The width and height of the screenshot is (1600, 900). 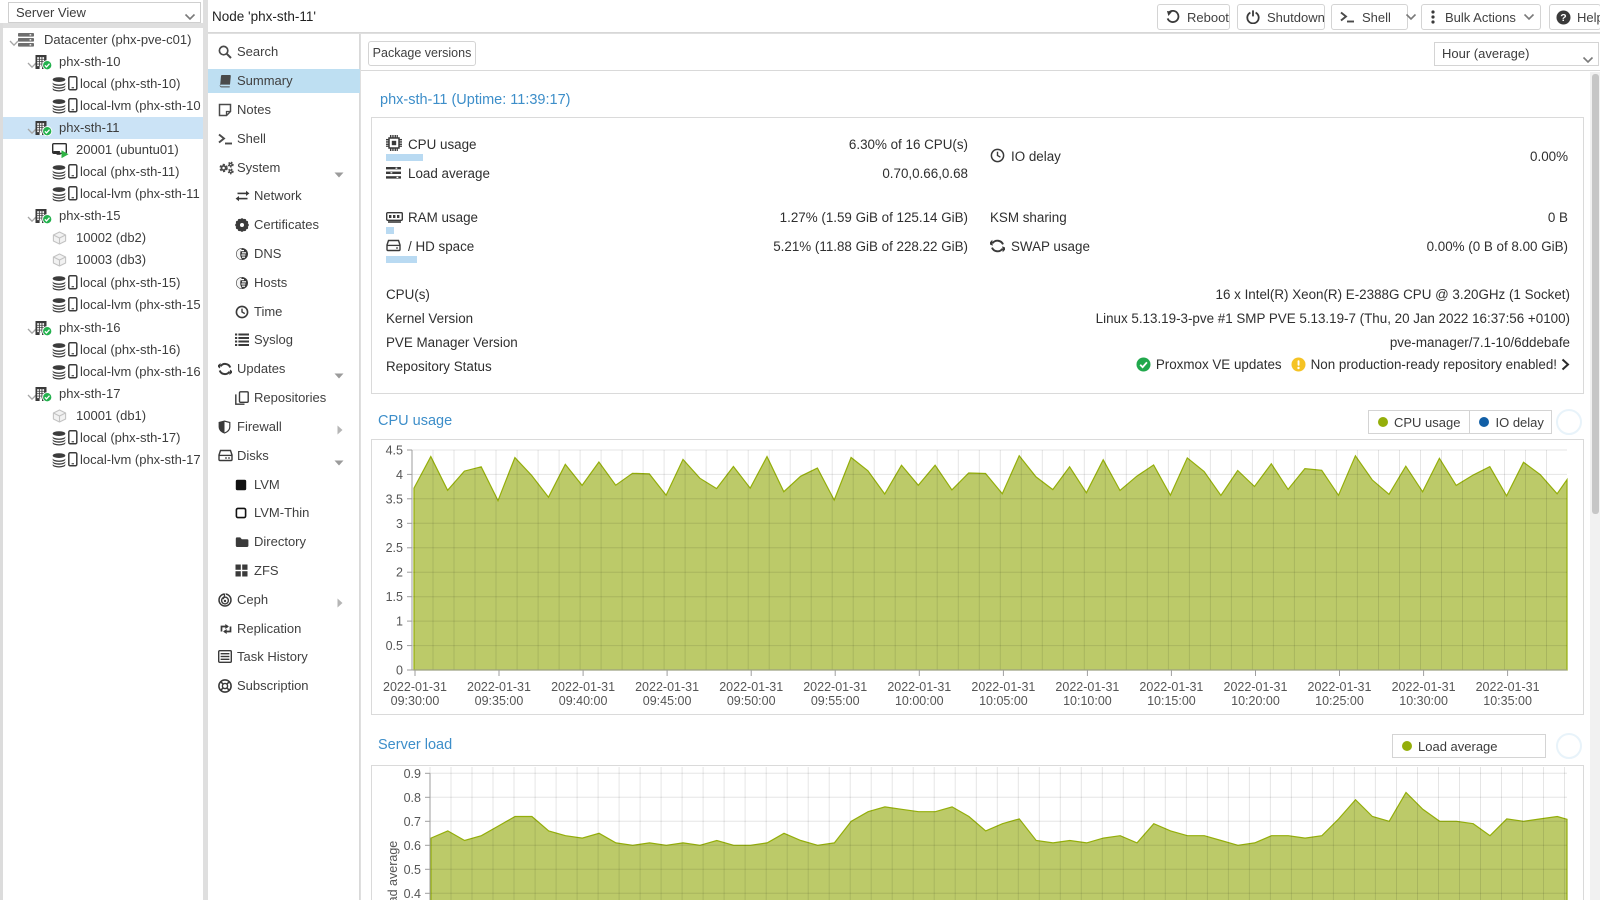 I want to click on svg-text: 0.8, so click(x=412, y=798).